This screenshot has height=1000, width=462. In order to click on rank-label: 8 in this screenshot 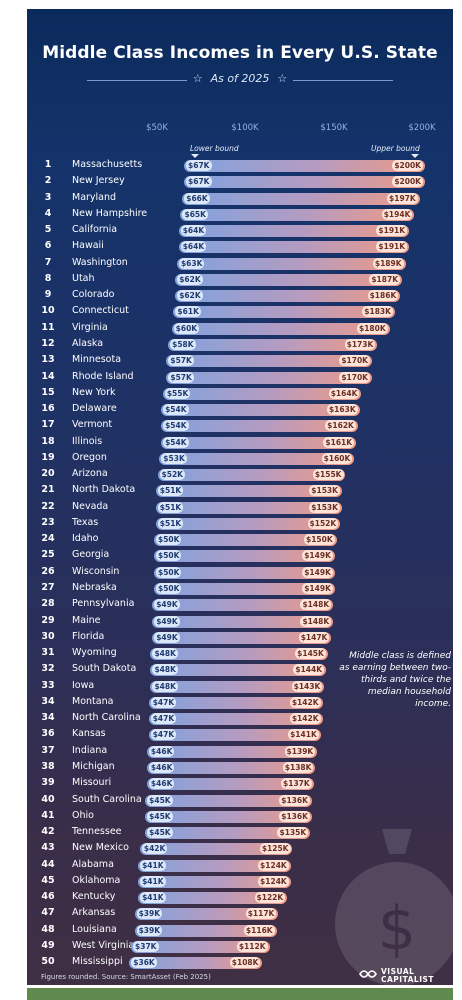, I will do `click(48, 278)`.